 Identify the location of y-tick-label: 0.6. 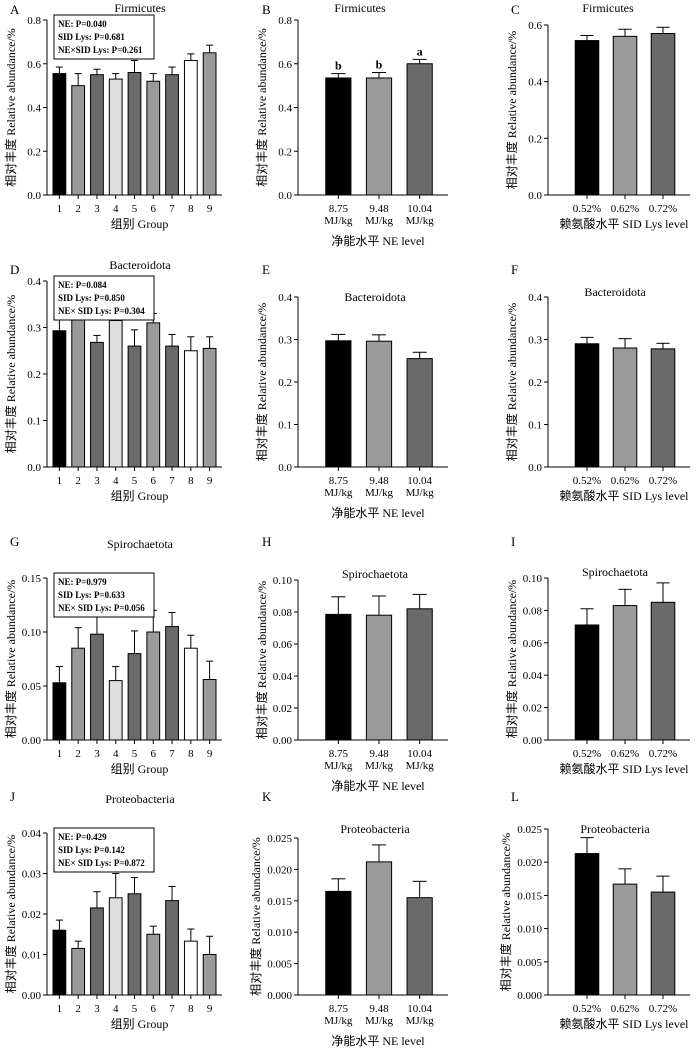
(535, 26).